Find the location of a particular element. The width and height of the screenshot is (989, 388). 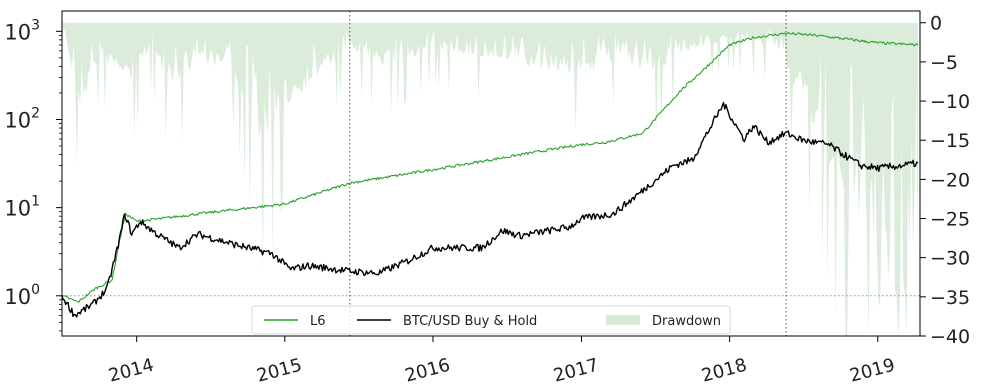

x-tick-label: 2017 is located at coordinates (576, 371).